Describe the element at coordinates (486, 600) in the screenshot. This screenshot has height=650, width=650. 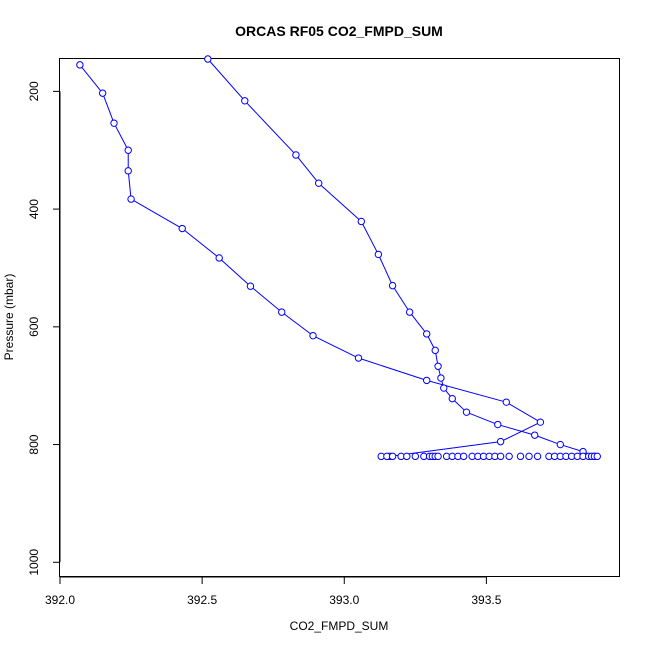
I see `x-tick-label: 393.5` at that location.